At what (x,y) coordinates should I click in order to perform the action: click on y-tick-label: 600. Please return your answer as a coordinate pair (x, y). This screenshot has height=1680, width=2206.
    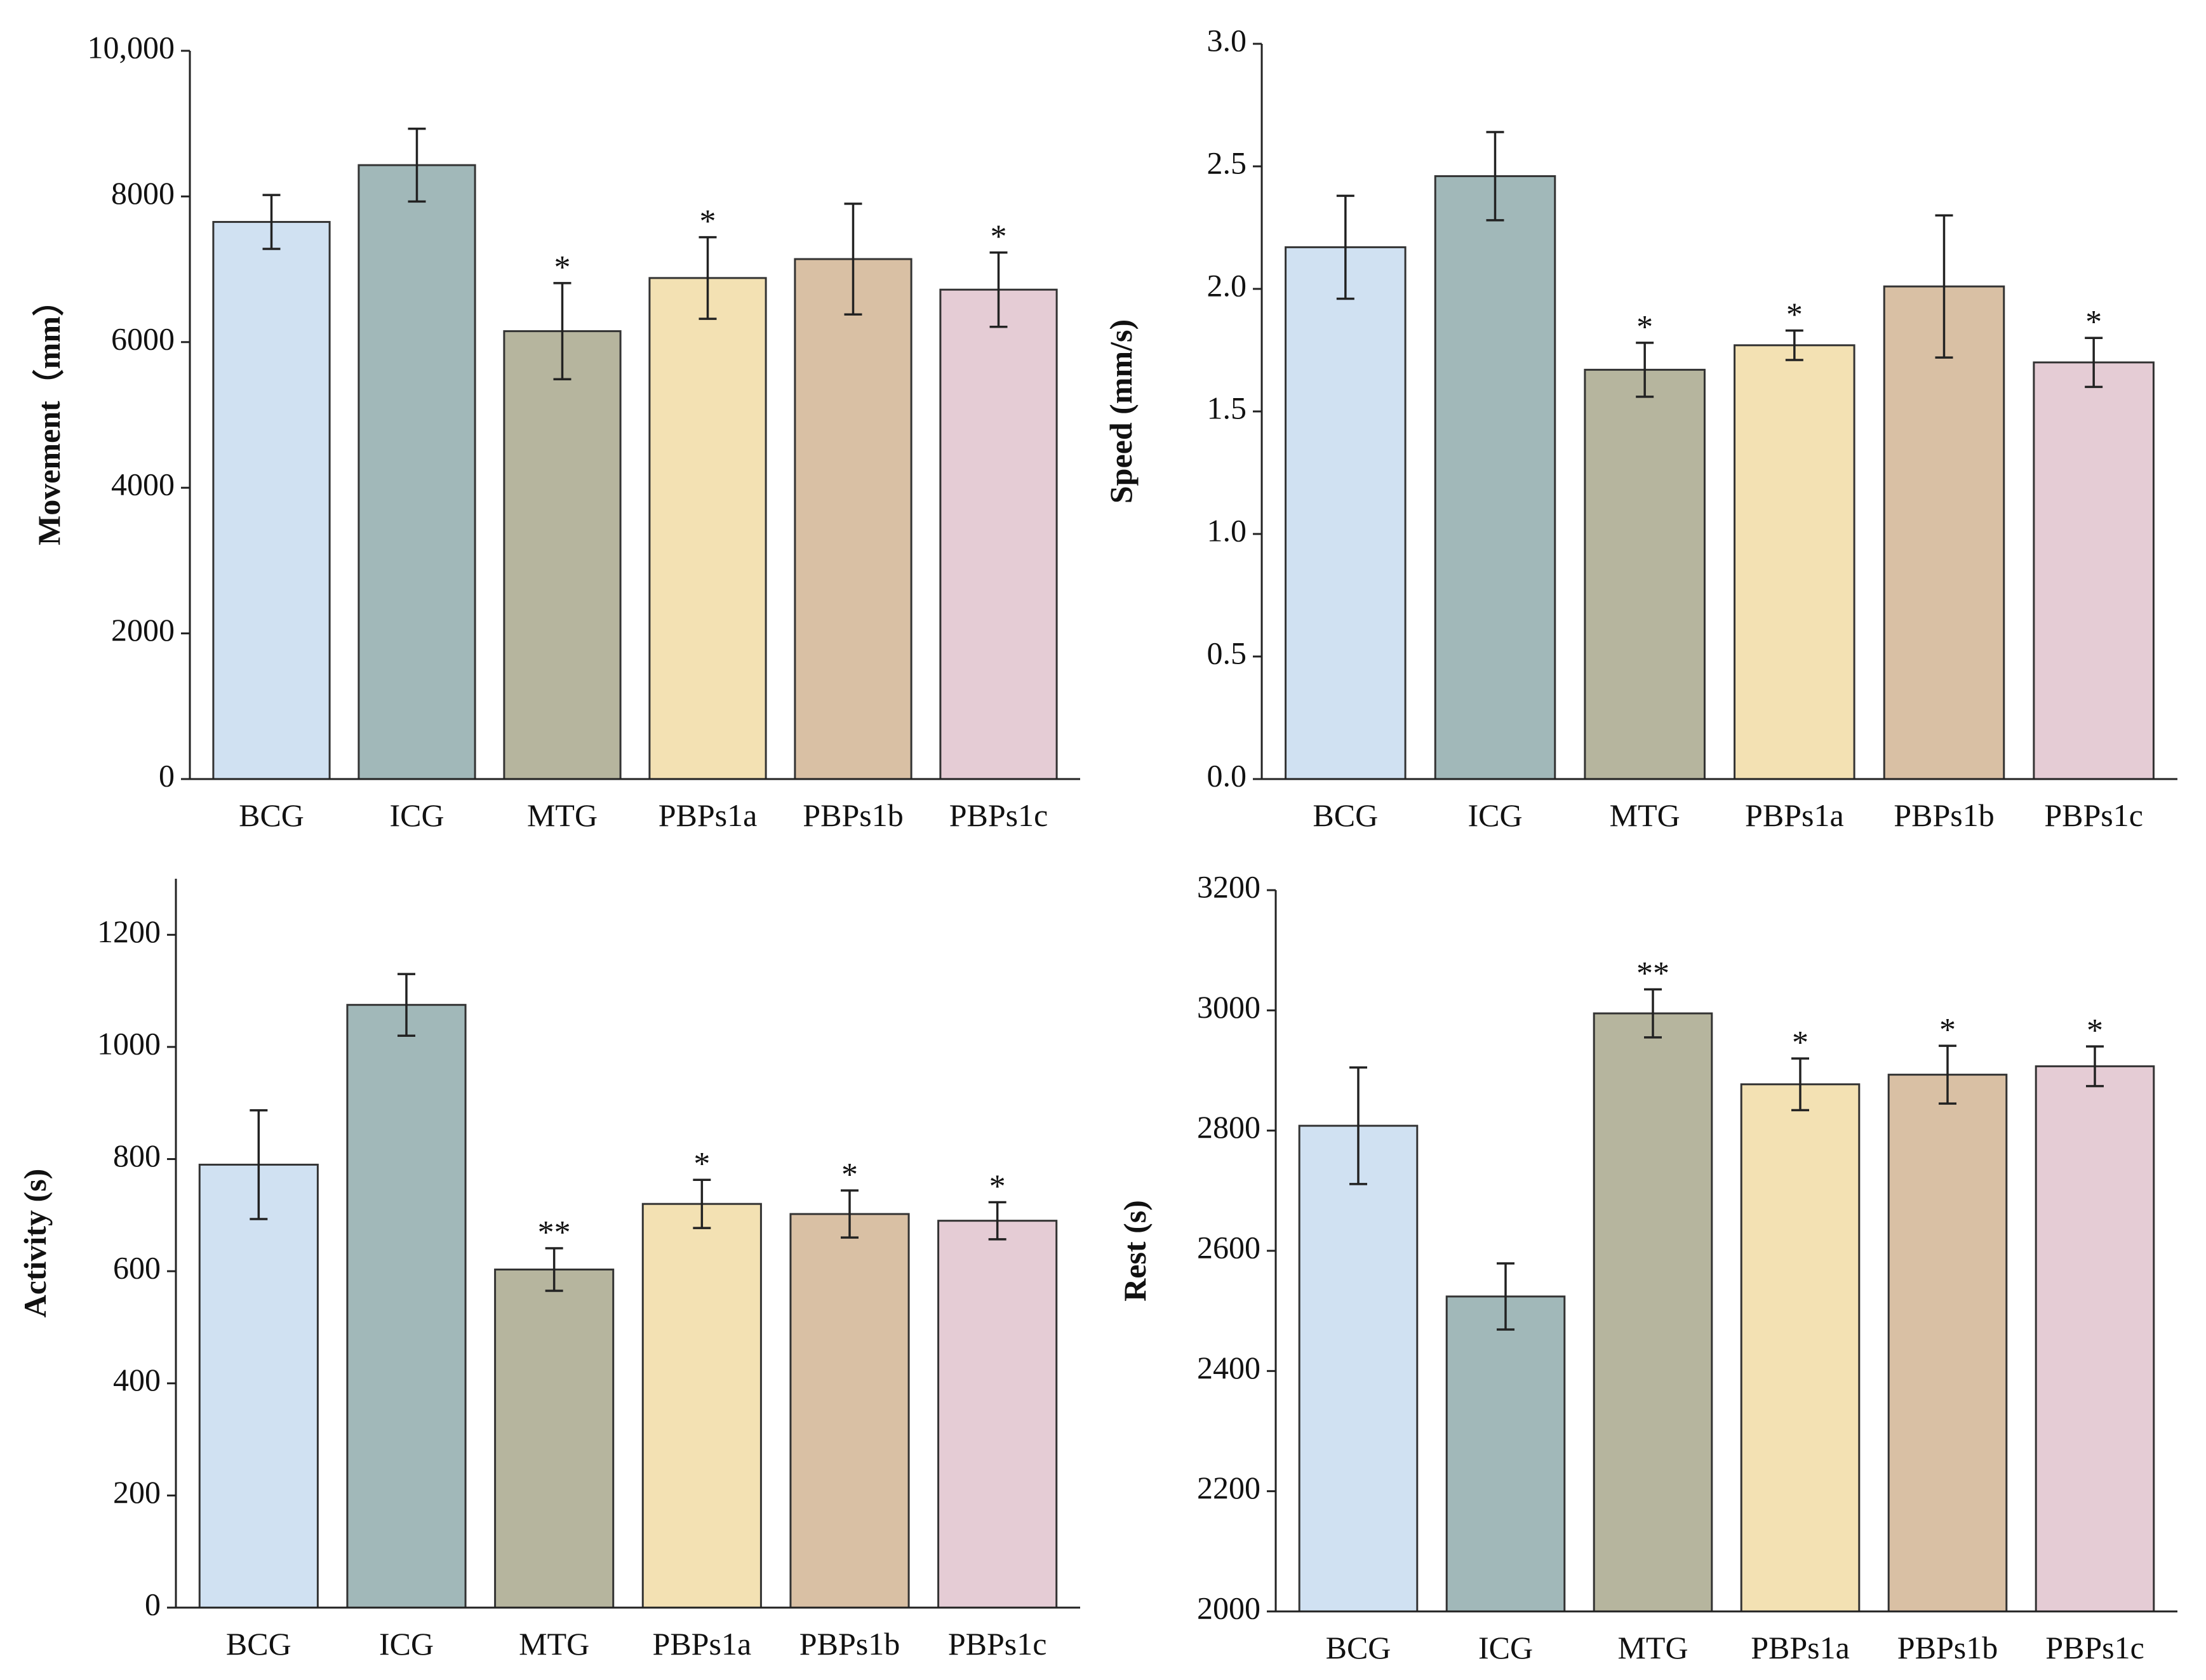
    Looking at the image, I should click on (137, 1268).